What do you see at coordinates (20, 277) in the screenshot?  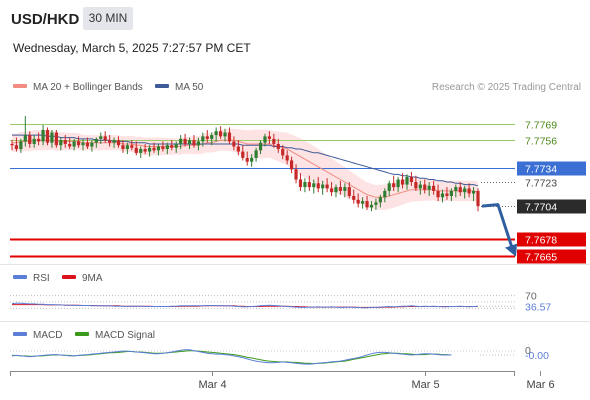 I see `rsi-legend-swatch` at bounding box center [20, 277].